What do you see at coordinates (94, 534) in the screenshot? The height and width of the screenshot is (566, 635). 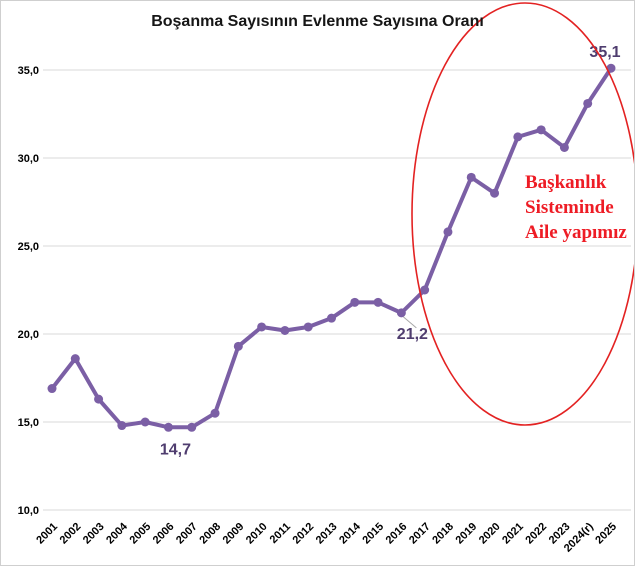 I see `x-axis-tick-label: 2003` at bounding box center [94, 534].